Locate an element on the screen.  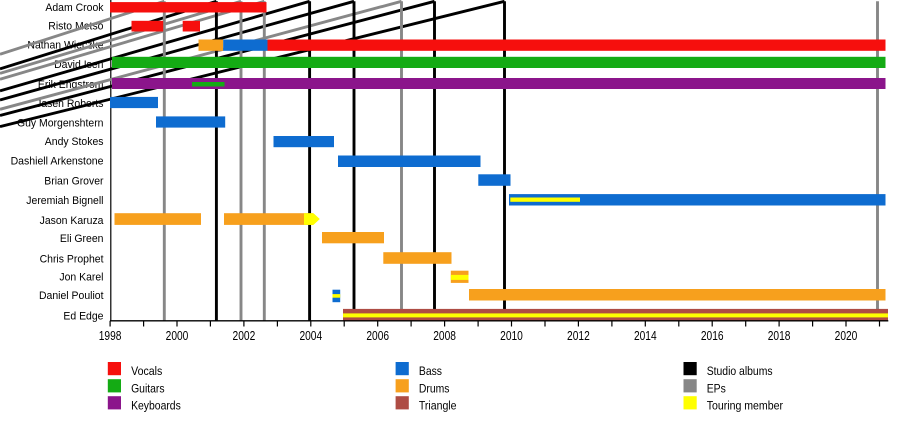
svg-text: Guy Morgenshtern is located at coordinates (60, 123).